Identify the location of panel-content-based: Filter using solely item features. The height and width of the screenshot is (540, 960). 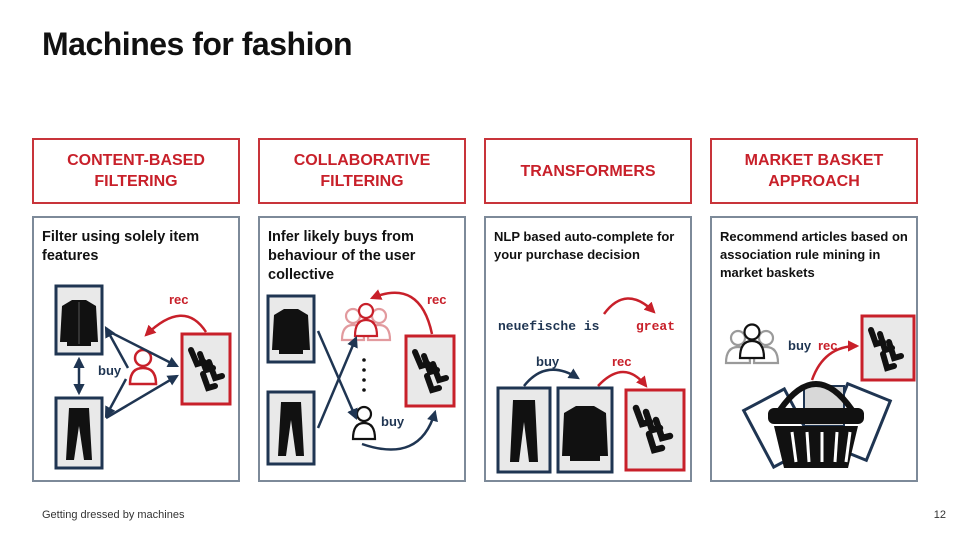
(136, 349).